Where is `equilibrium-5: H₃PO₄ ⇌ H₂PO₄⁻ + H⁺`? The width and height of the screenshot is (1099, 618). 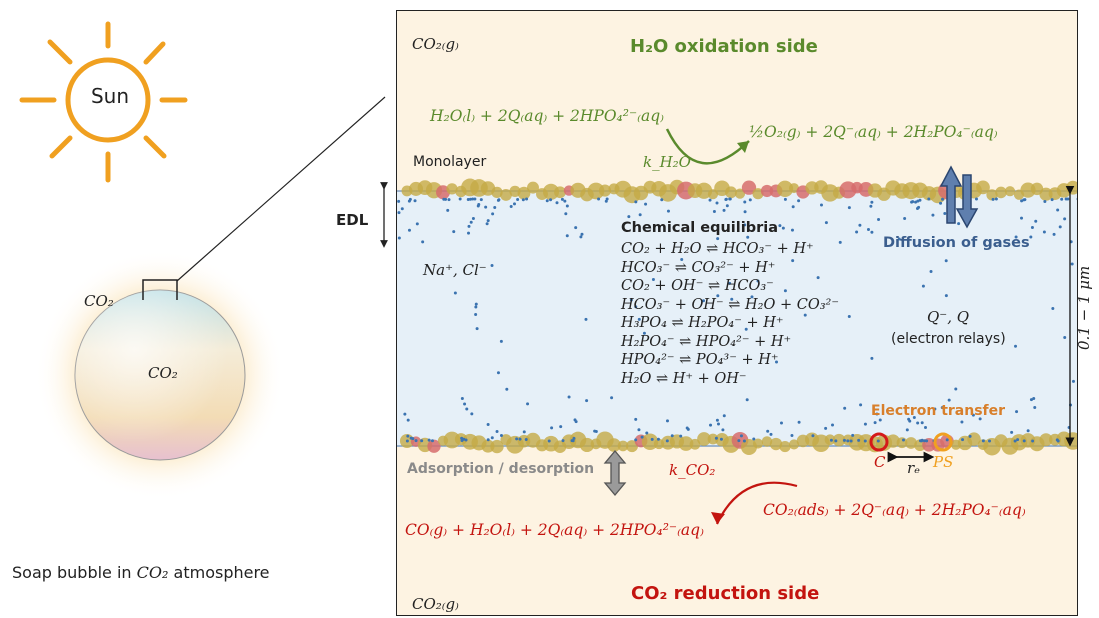 equilibrium-5: H₃PO₄ ⇌ H₂PO₄⁻ + H⁺ is located at coordinates (702, 323).